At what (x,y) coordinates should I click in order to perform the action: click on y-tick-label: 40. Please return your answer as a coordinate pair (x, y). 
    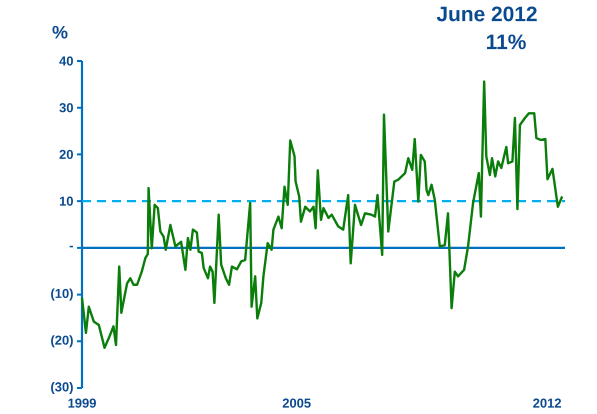
    Looking at the image, I should click on (66, 61).